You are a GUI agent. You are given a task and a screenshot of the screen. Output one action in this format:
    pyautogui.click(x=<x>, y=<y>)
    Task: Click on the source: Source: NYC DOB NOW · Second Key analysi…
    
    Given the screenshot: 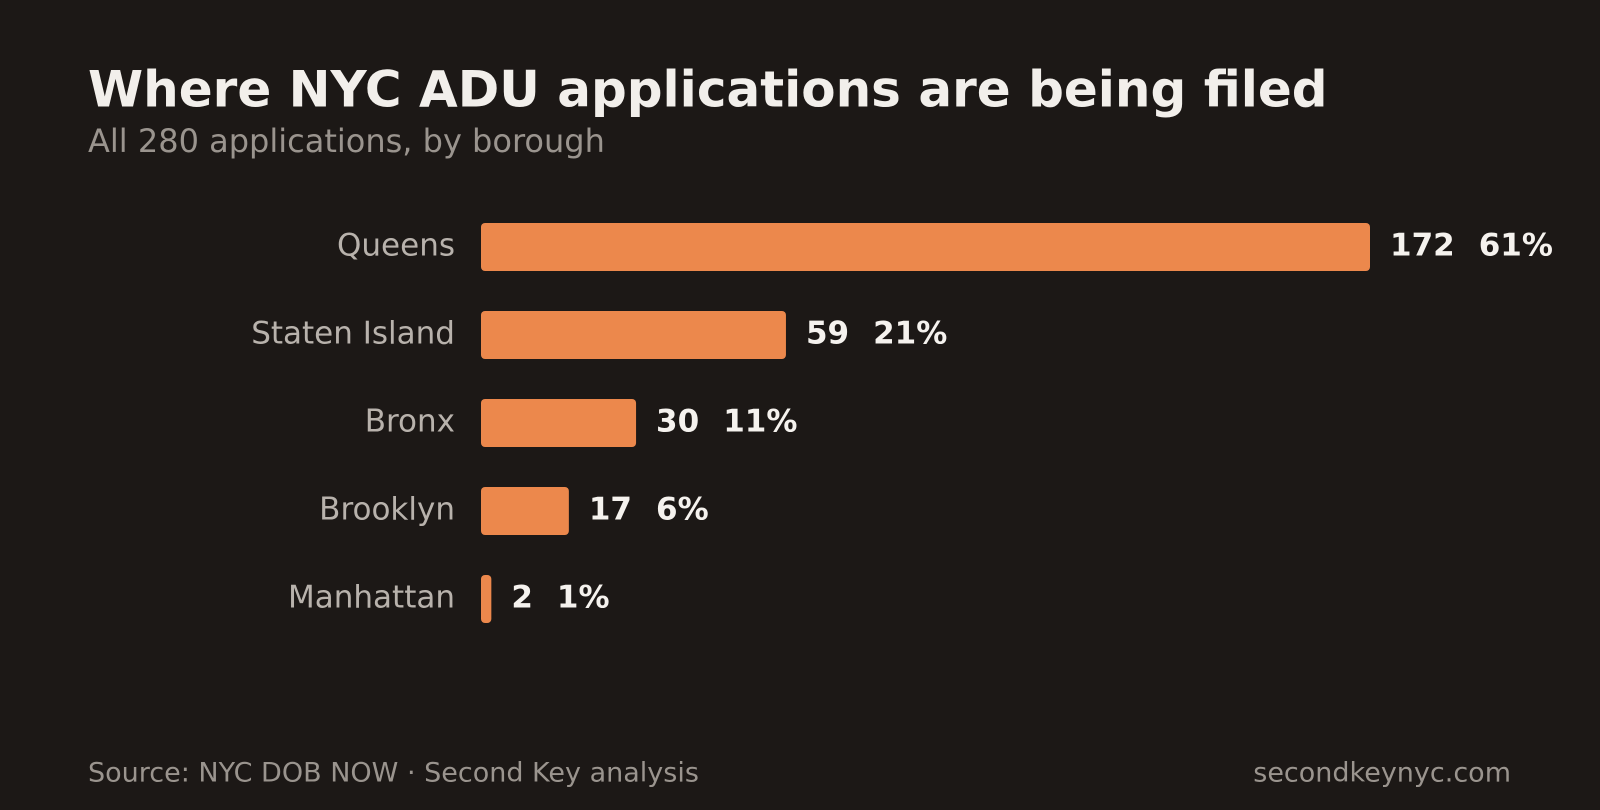 What is the action you would take?
    pyautogui.click(x=393, y=773)
    